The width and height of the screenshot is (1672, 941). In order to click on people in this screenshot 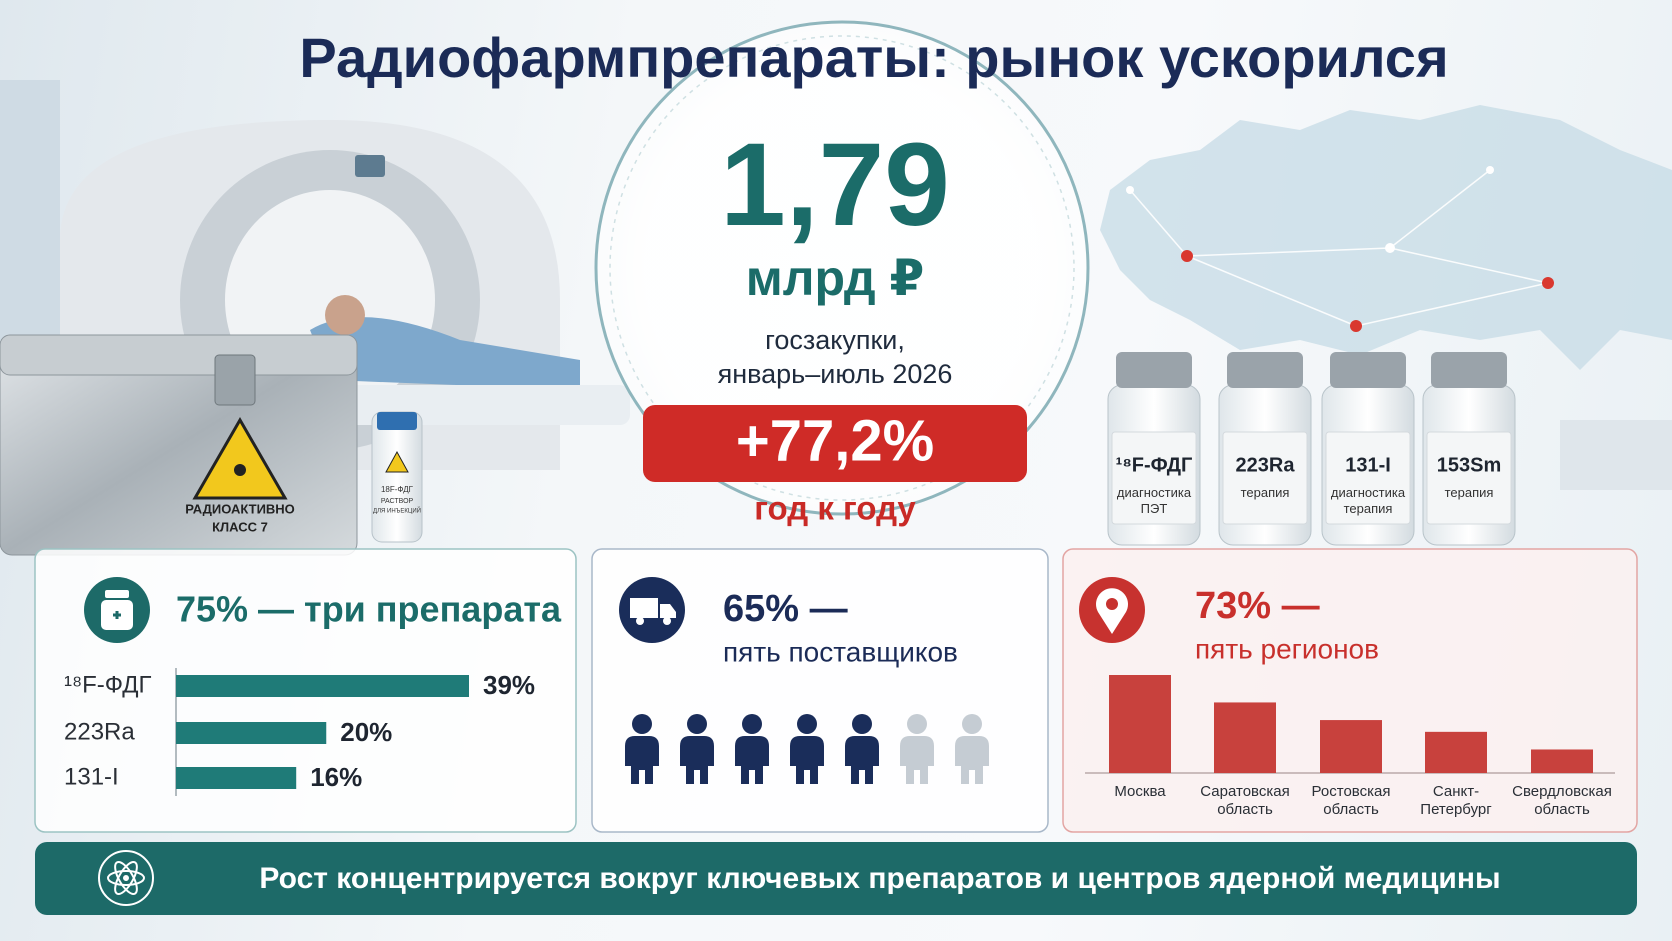, I will do `click(807, 749)`.